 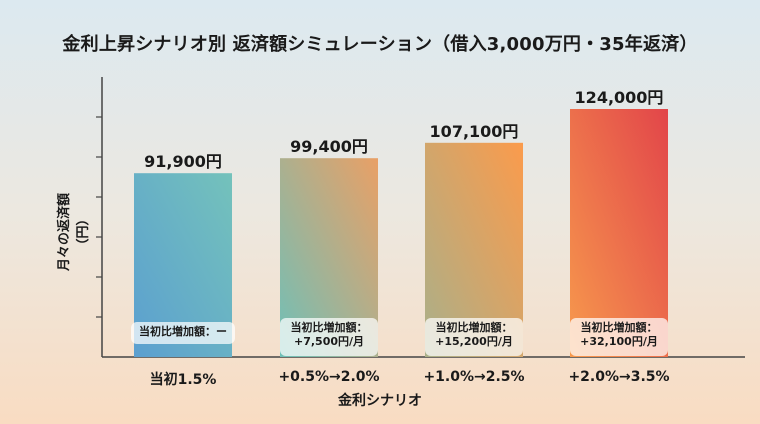 I want to click on value-label: 107,100円, so click(x=474, y=131).